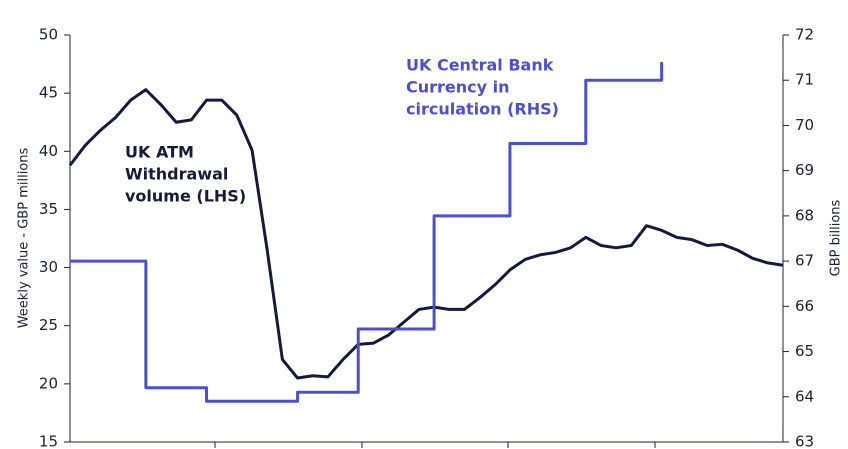 This screenshot has width=848, height=449. I want to click on y-tick-label: 40, so click(48, 151).